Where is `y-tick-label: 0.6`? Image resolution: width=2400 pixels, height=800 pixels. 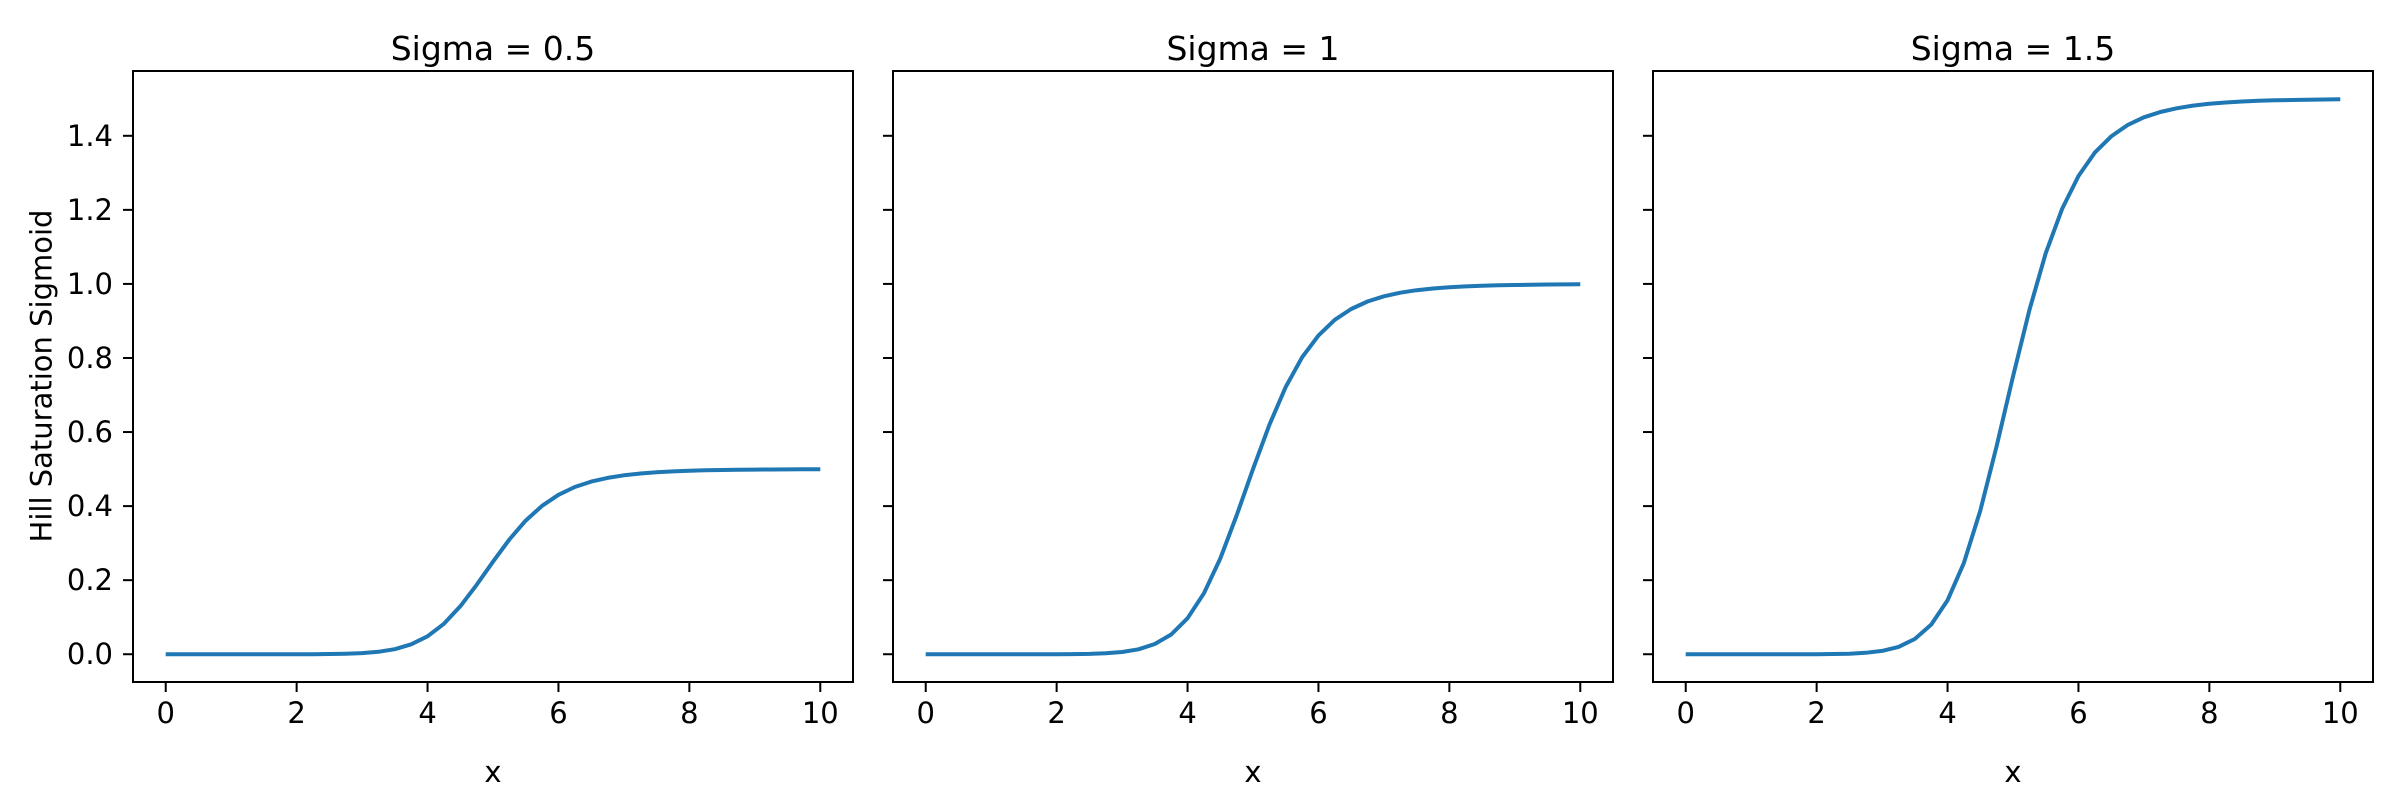
y-tick-label: 0.6 is located at coordinates (90, 432).